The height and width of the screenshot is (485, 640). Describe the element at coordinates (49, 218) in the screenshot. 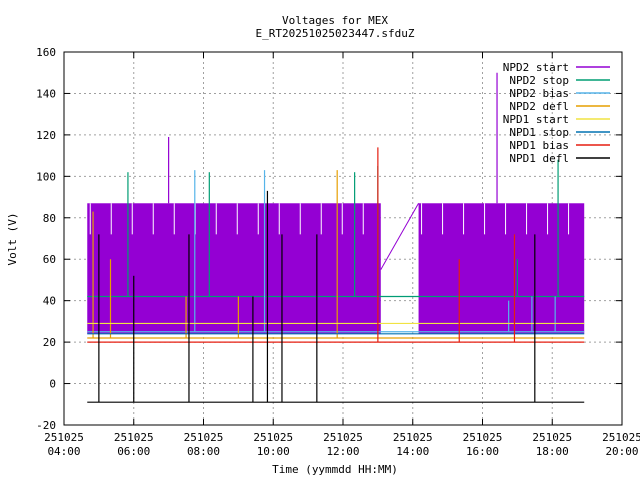

I see `y-tick-label: 80` at that location.